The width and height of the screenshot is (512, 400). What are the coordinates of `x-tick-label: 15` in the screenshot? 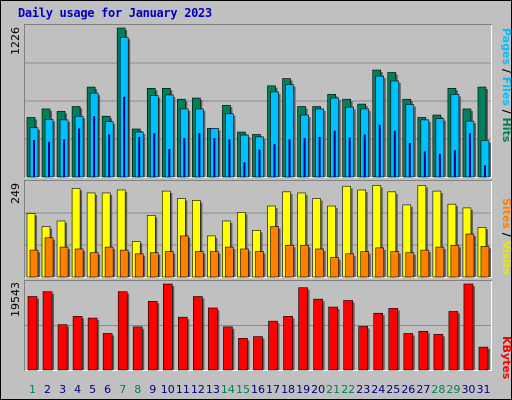 It's located at (243, 389).